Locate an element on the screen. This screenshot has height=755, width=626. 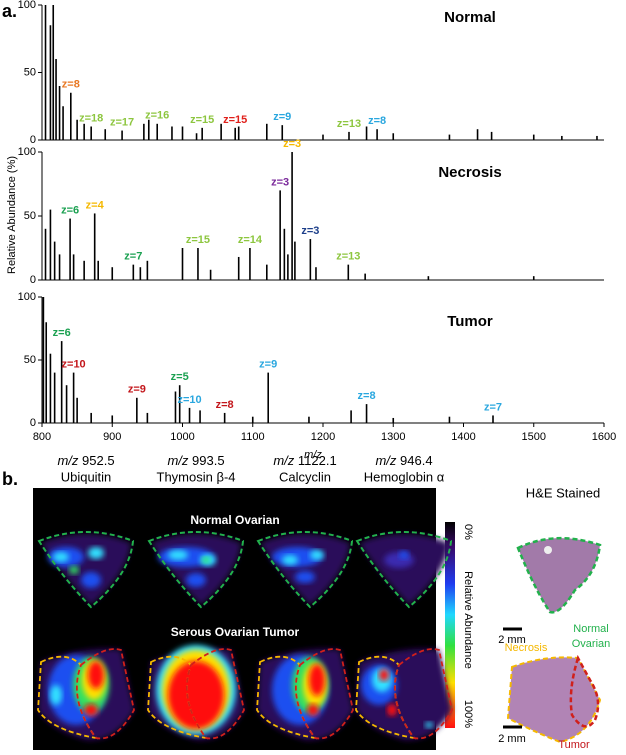
he-tumor-image is located at coordinates (554, 700).